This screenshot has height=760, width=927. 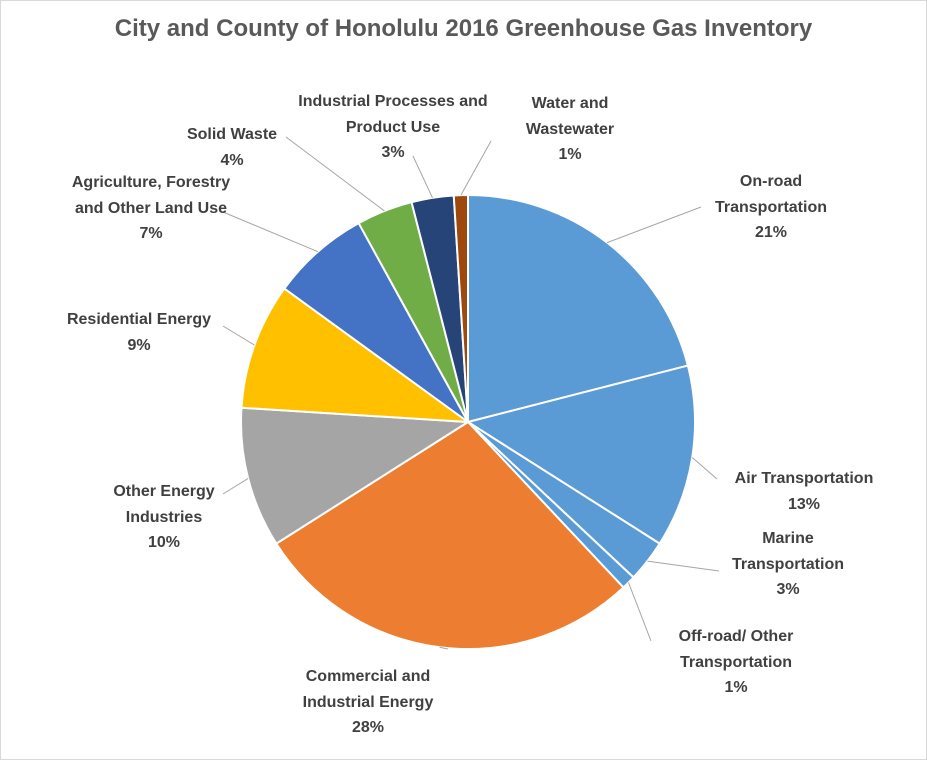 I want to click on category-label: Marine Transportation, so click(x=787, y=551).